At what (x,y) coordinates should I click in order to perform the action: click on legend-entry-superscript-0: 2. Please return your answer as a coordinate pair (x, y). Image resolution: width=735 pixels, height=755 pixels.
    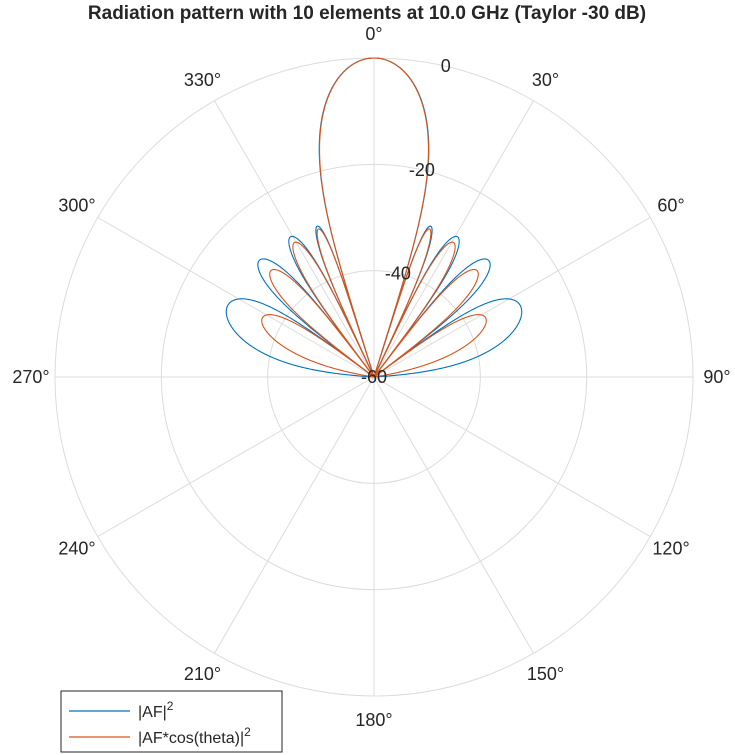
    Looking at the image, I should click on (170, 706).